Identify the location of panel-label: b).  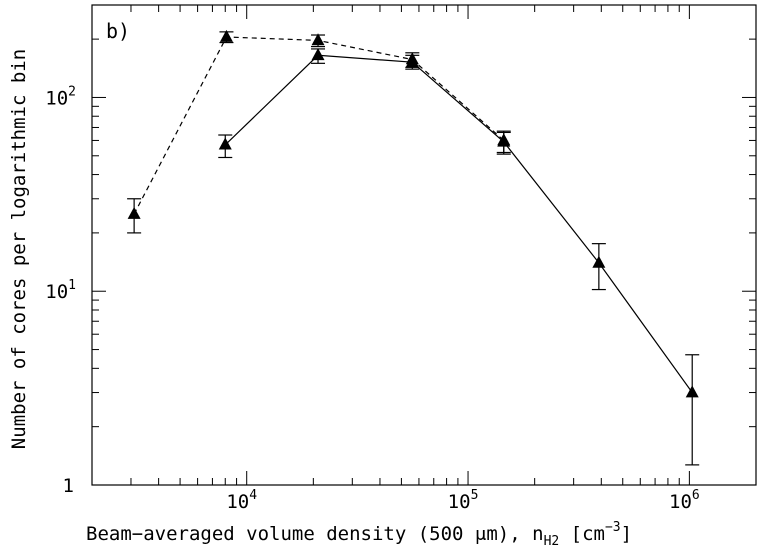
(118, 31).